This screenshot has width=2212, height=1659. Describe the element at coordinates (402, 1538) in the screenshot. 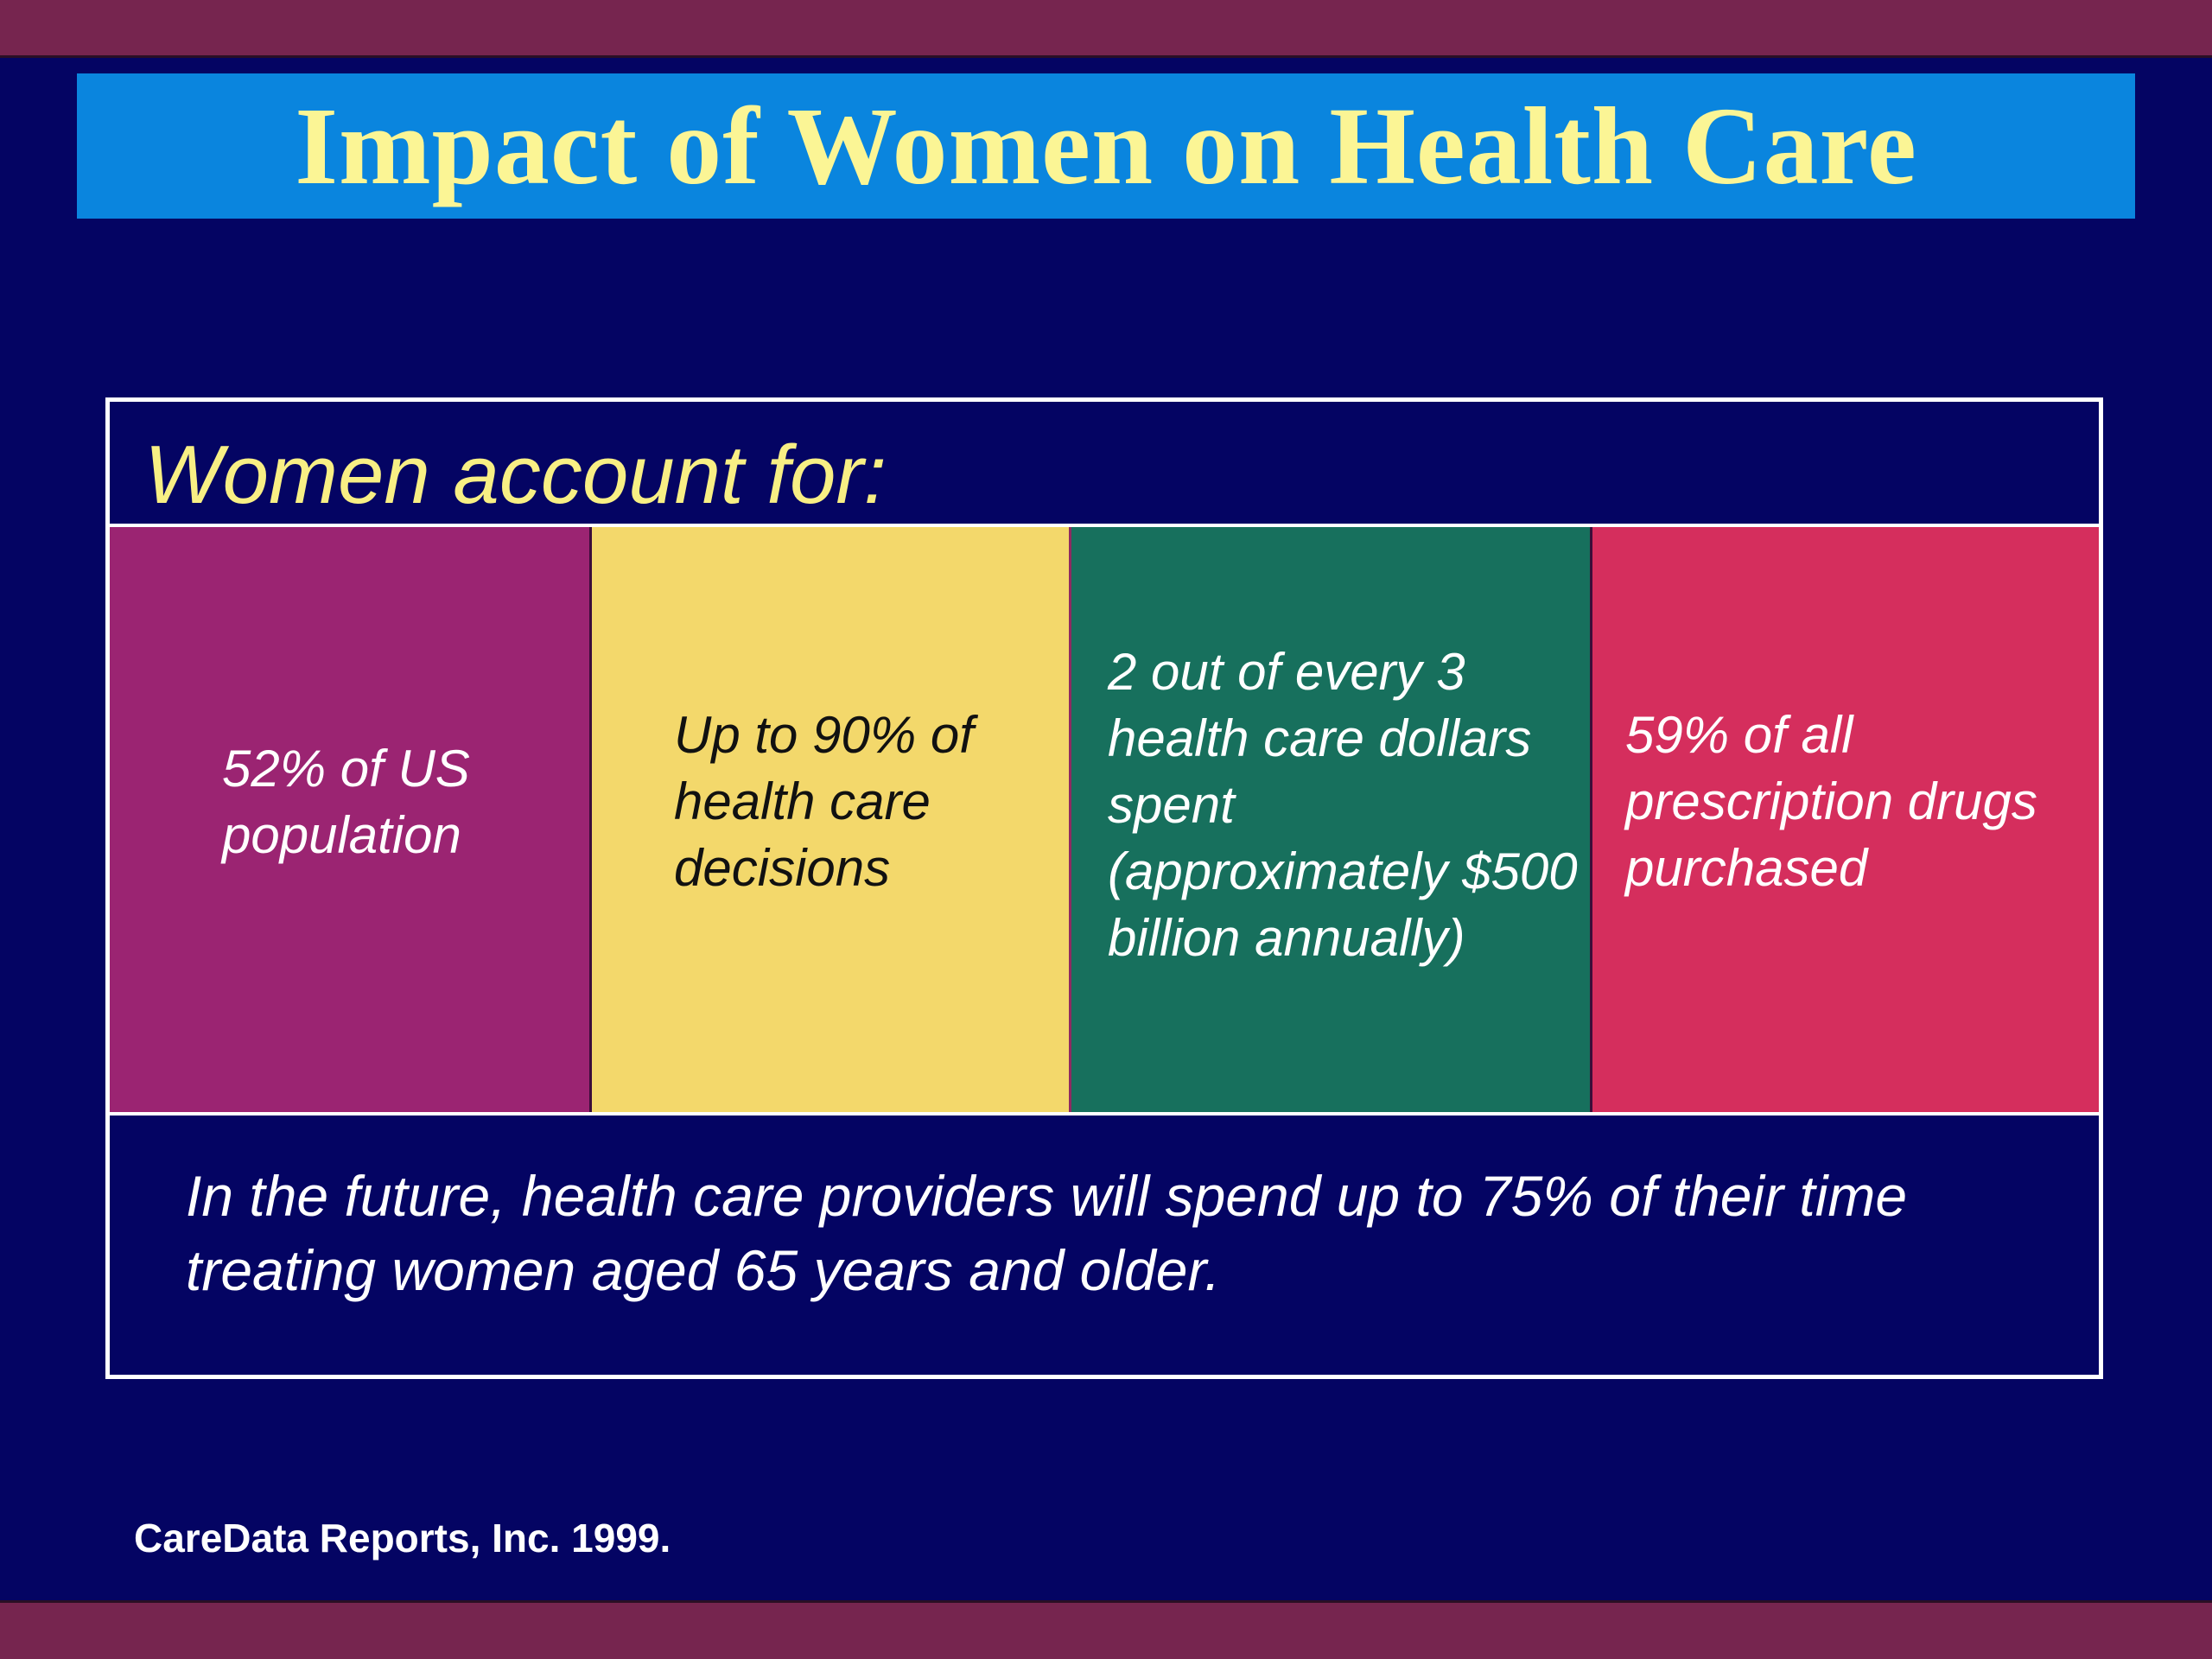

I see `source-citation: CareData Reports, Inc. 1999.` at that location.